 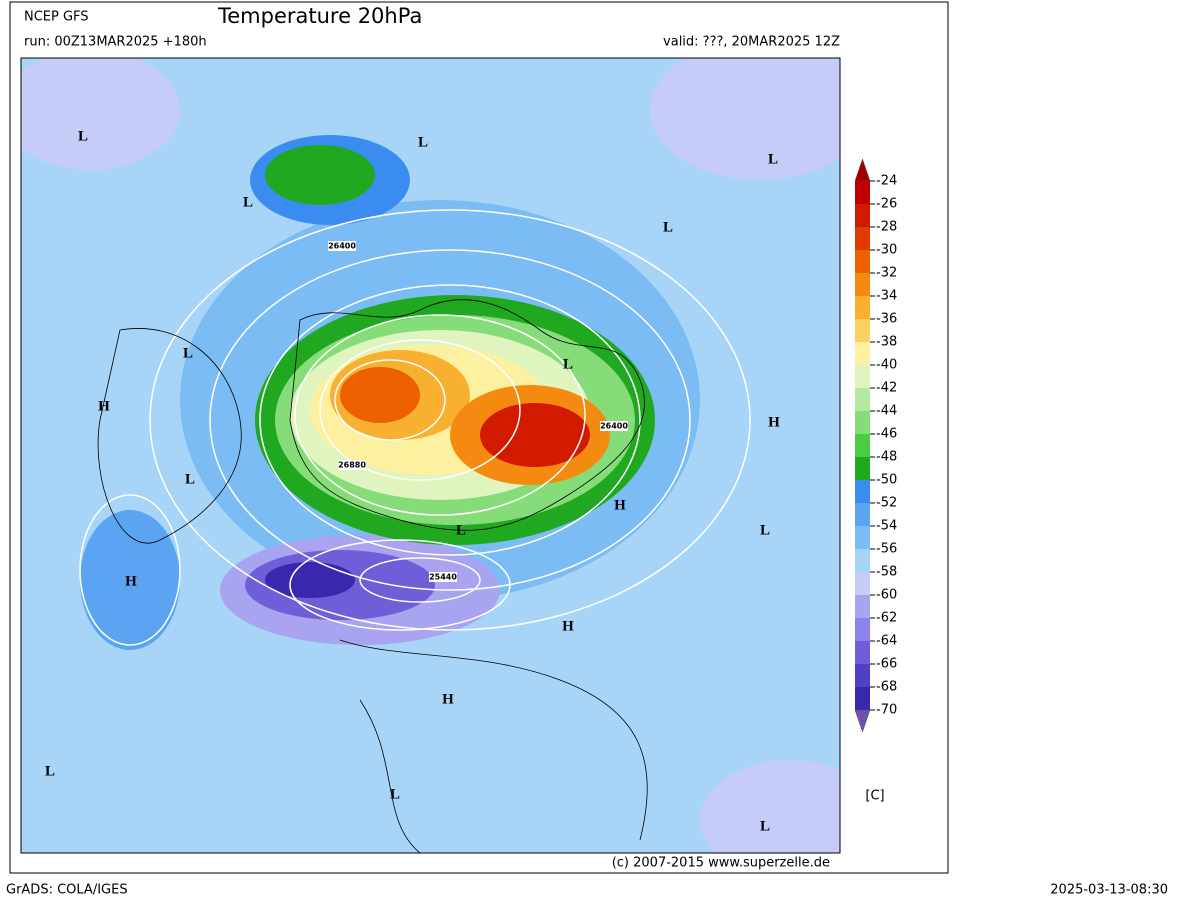 I want to click on colorbar-label: -70, so click(x=886, y=710).